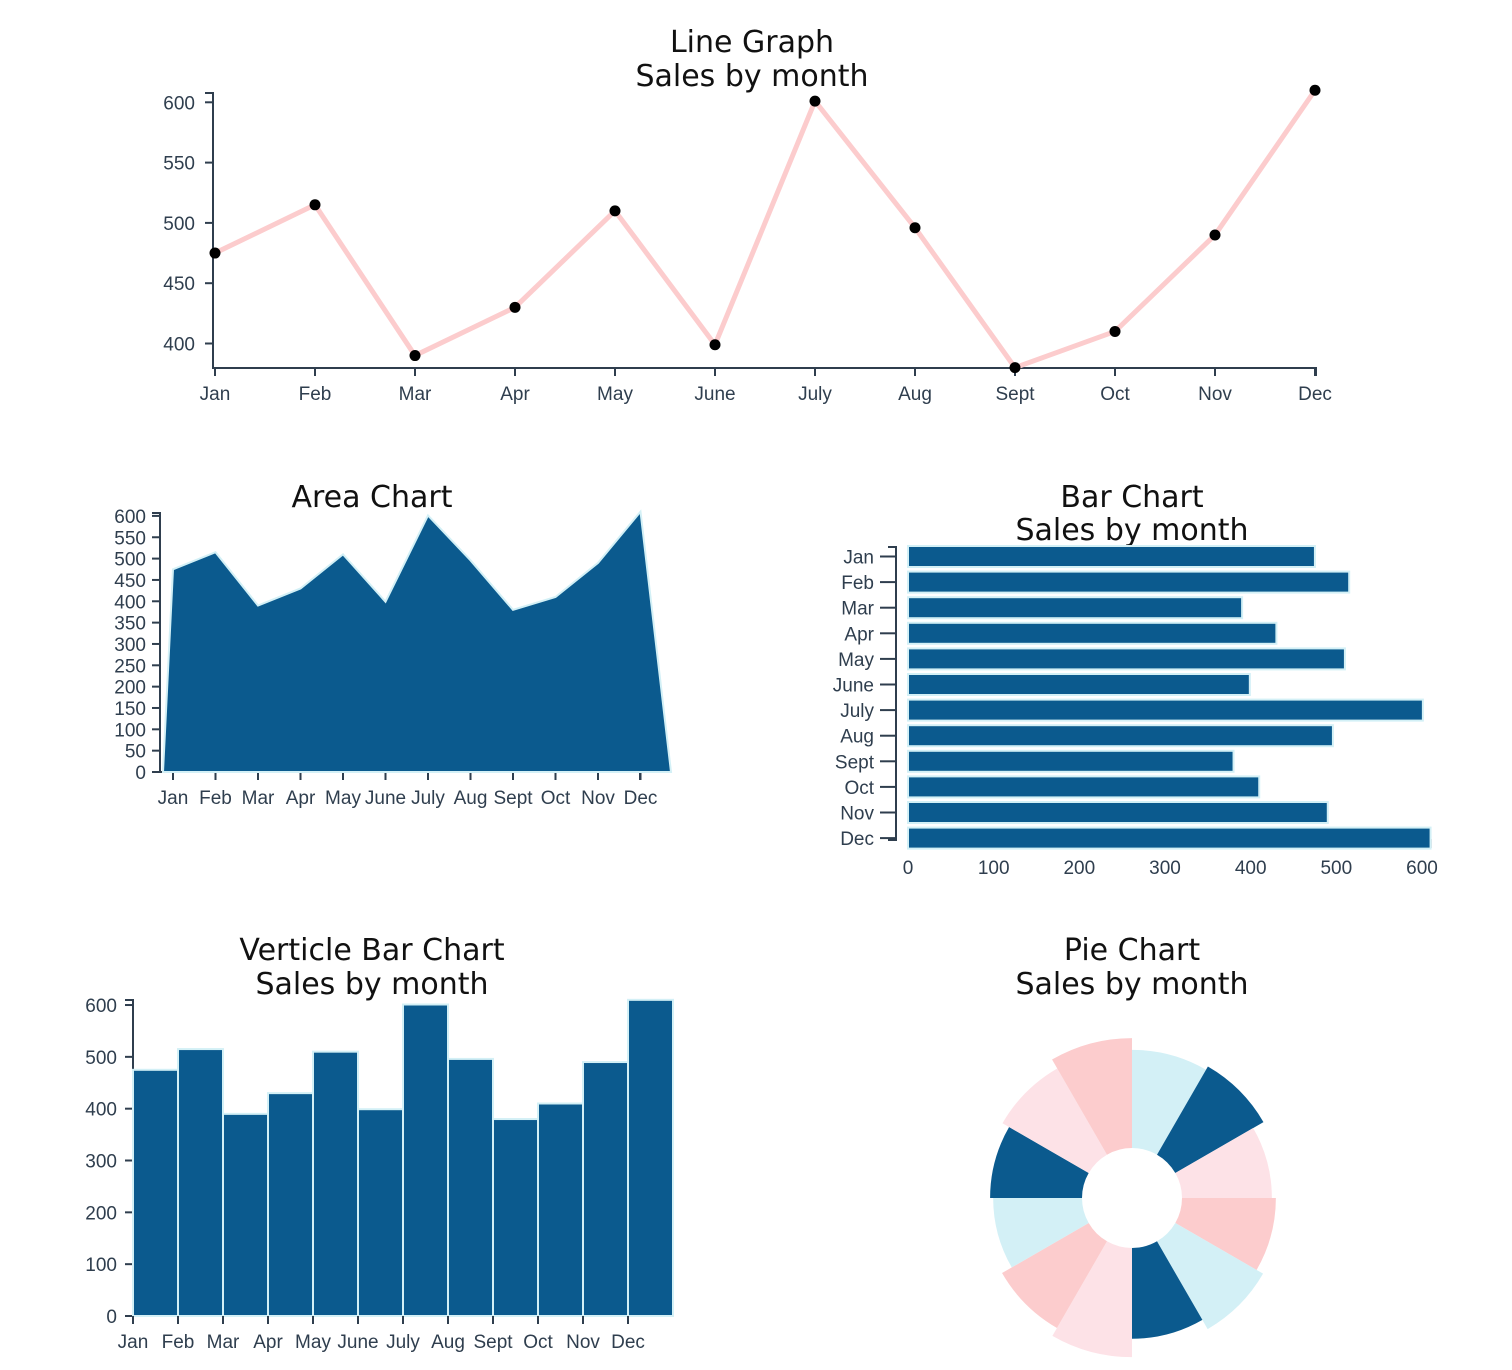 The width and height of the screenshot is (1512, 1370). Describe the element at coordinates (857, 583) in the screenshot. I see `y-tick-label: Feb` at that location.